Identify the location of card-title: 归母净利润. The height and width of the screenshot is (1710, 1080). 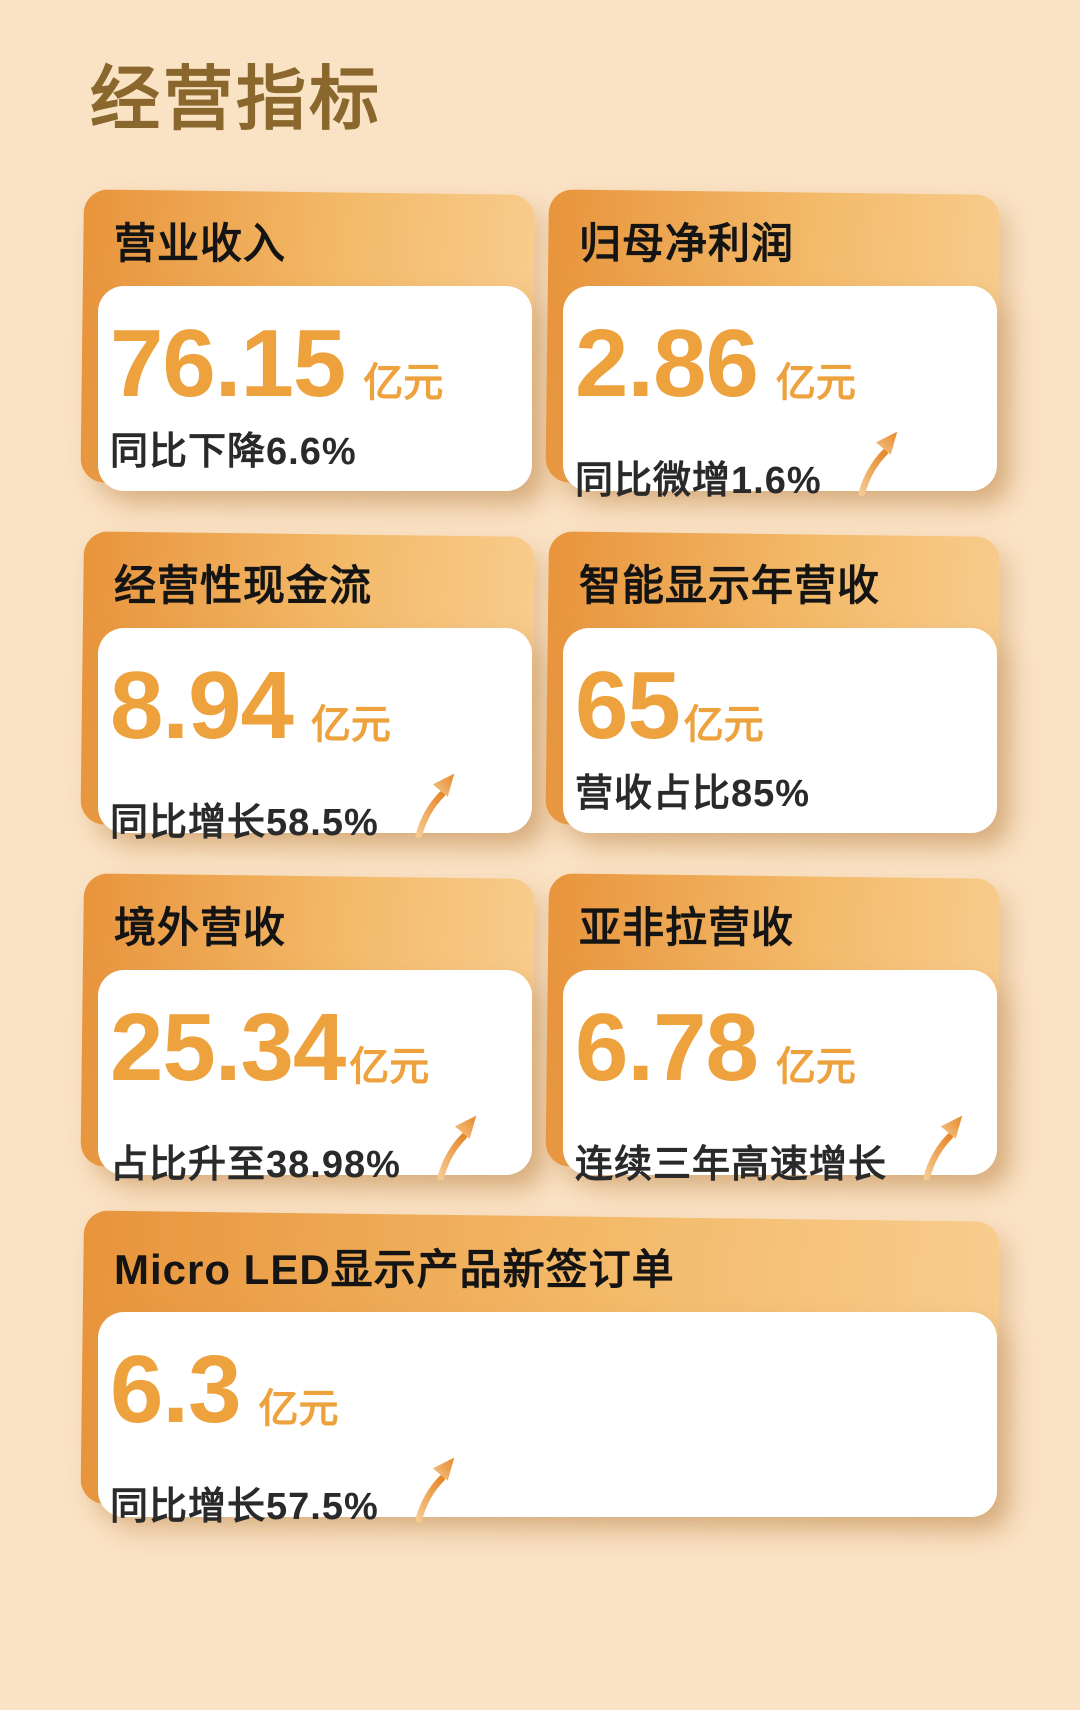
(687, 243).